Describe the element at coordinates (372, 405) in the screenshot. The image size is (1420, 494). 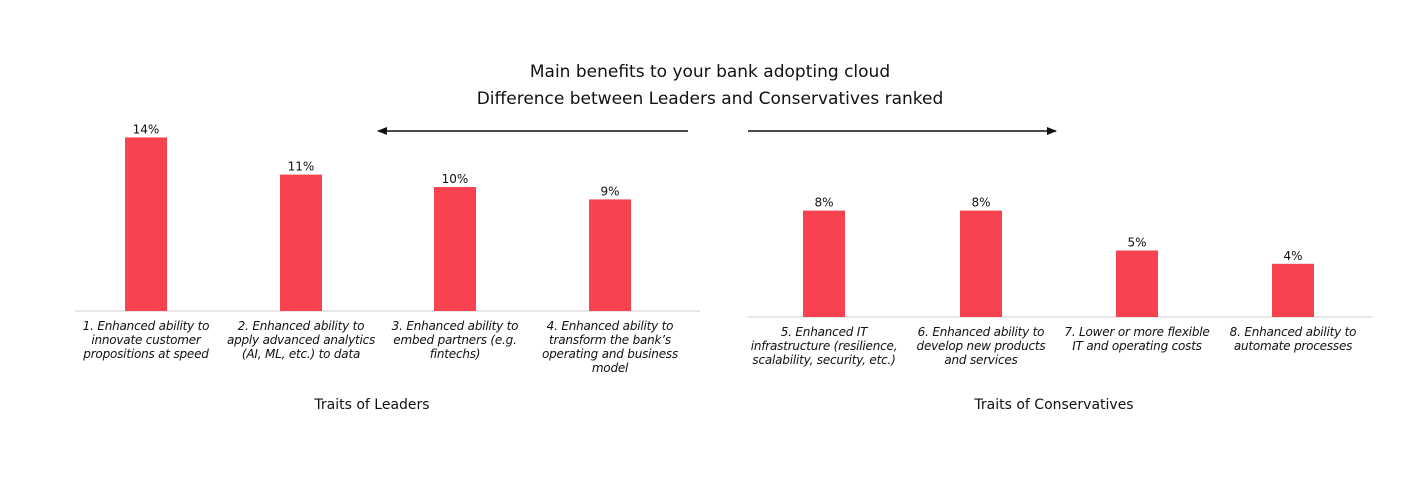
I see `group-label: Traits of Leaders` at that location.